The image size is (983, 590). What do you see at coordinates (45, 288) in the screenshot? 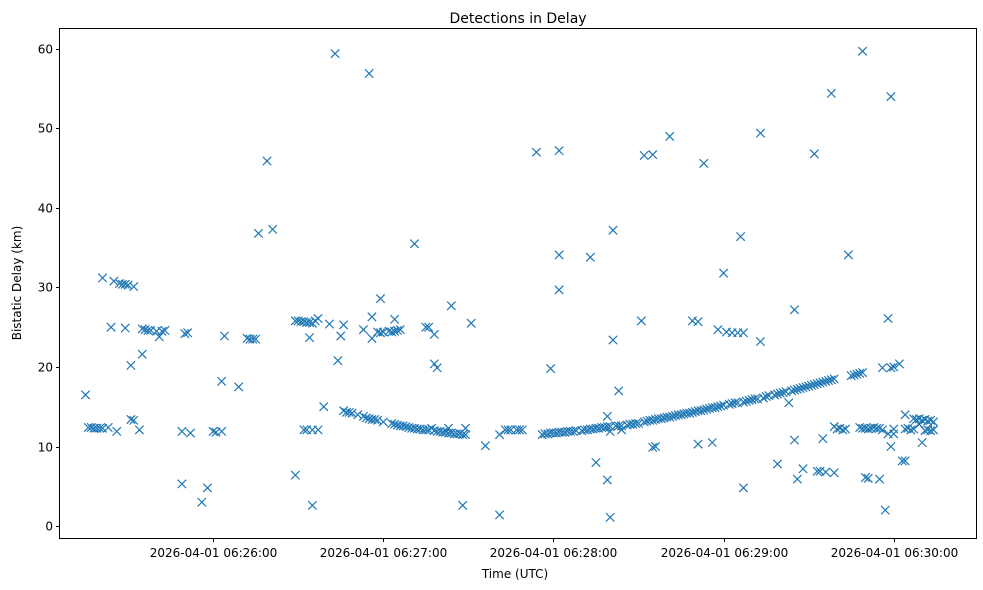
I see `y-tick-label: 30` at bounding box center [45, 288].